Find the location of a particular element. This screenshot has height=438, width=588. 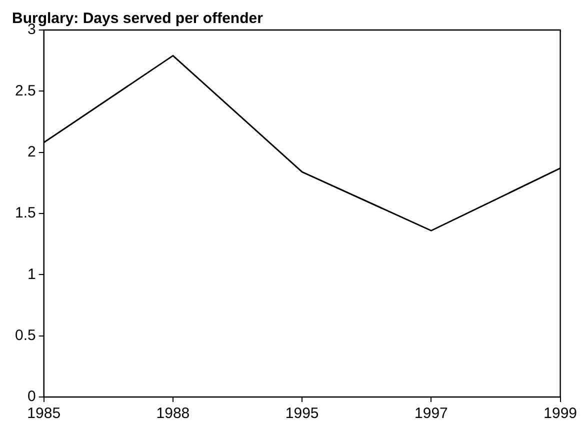

x-tick-label: 1997 is located at coordinates (431, 413).